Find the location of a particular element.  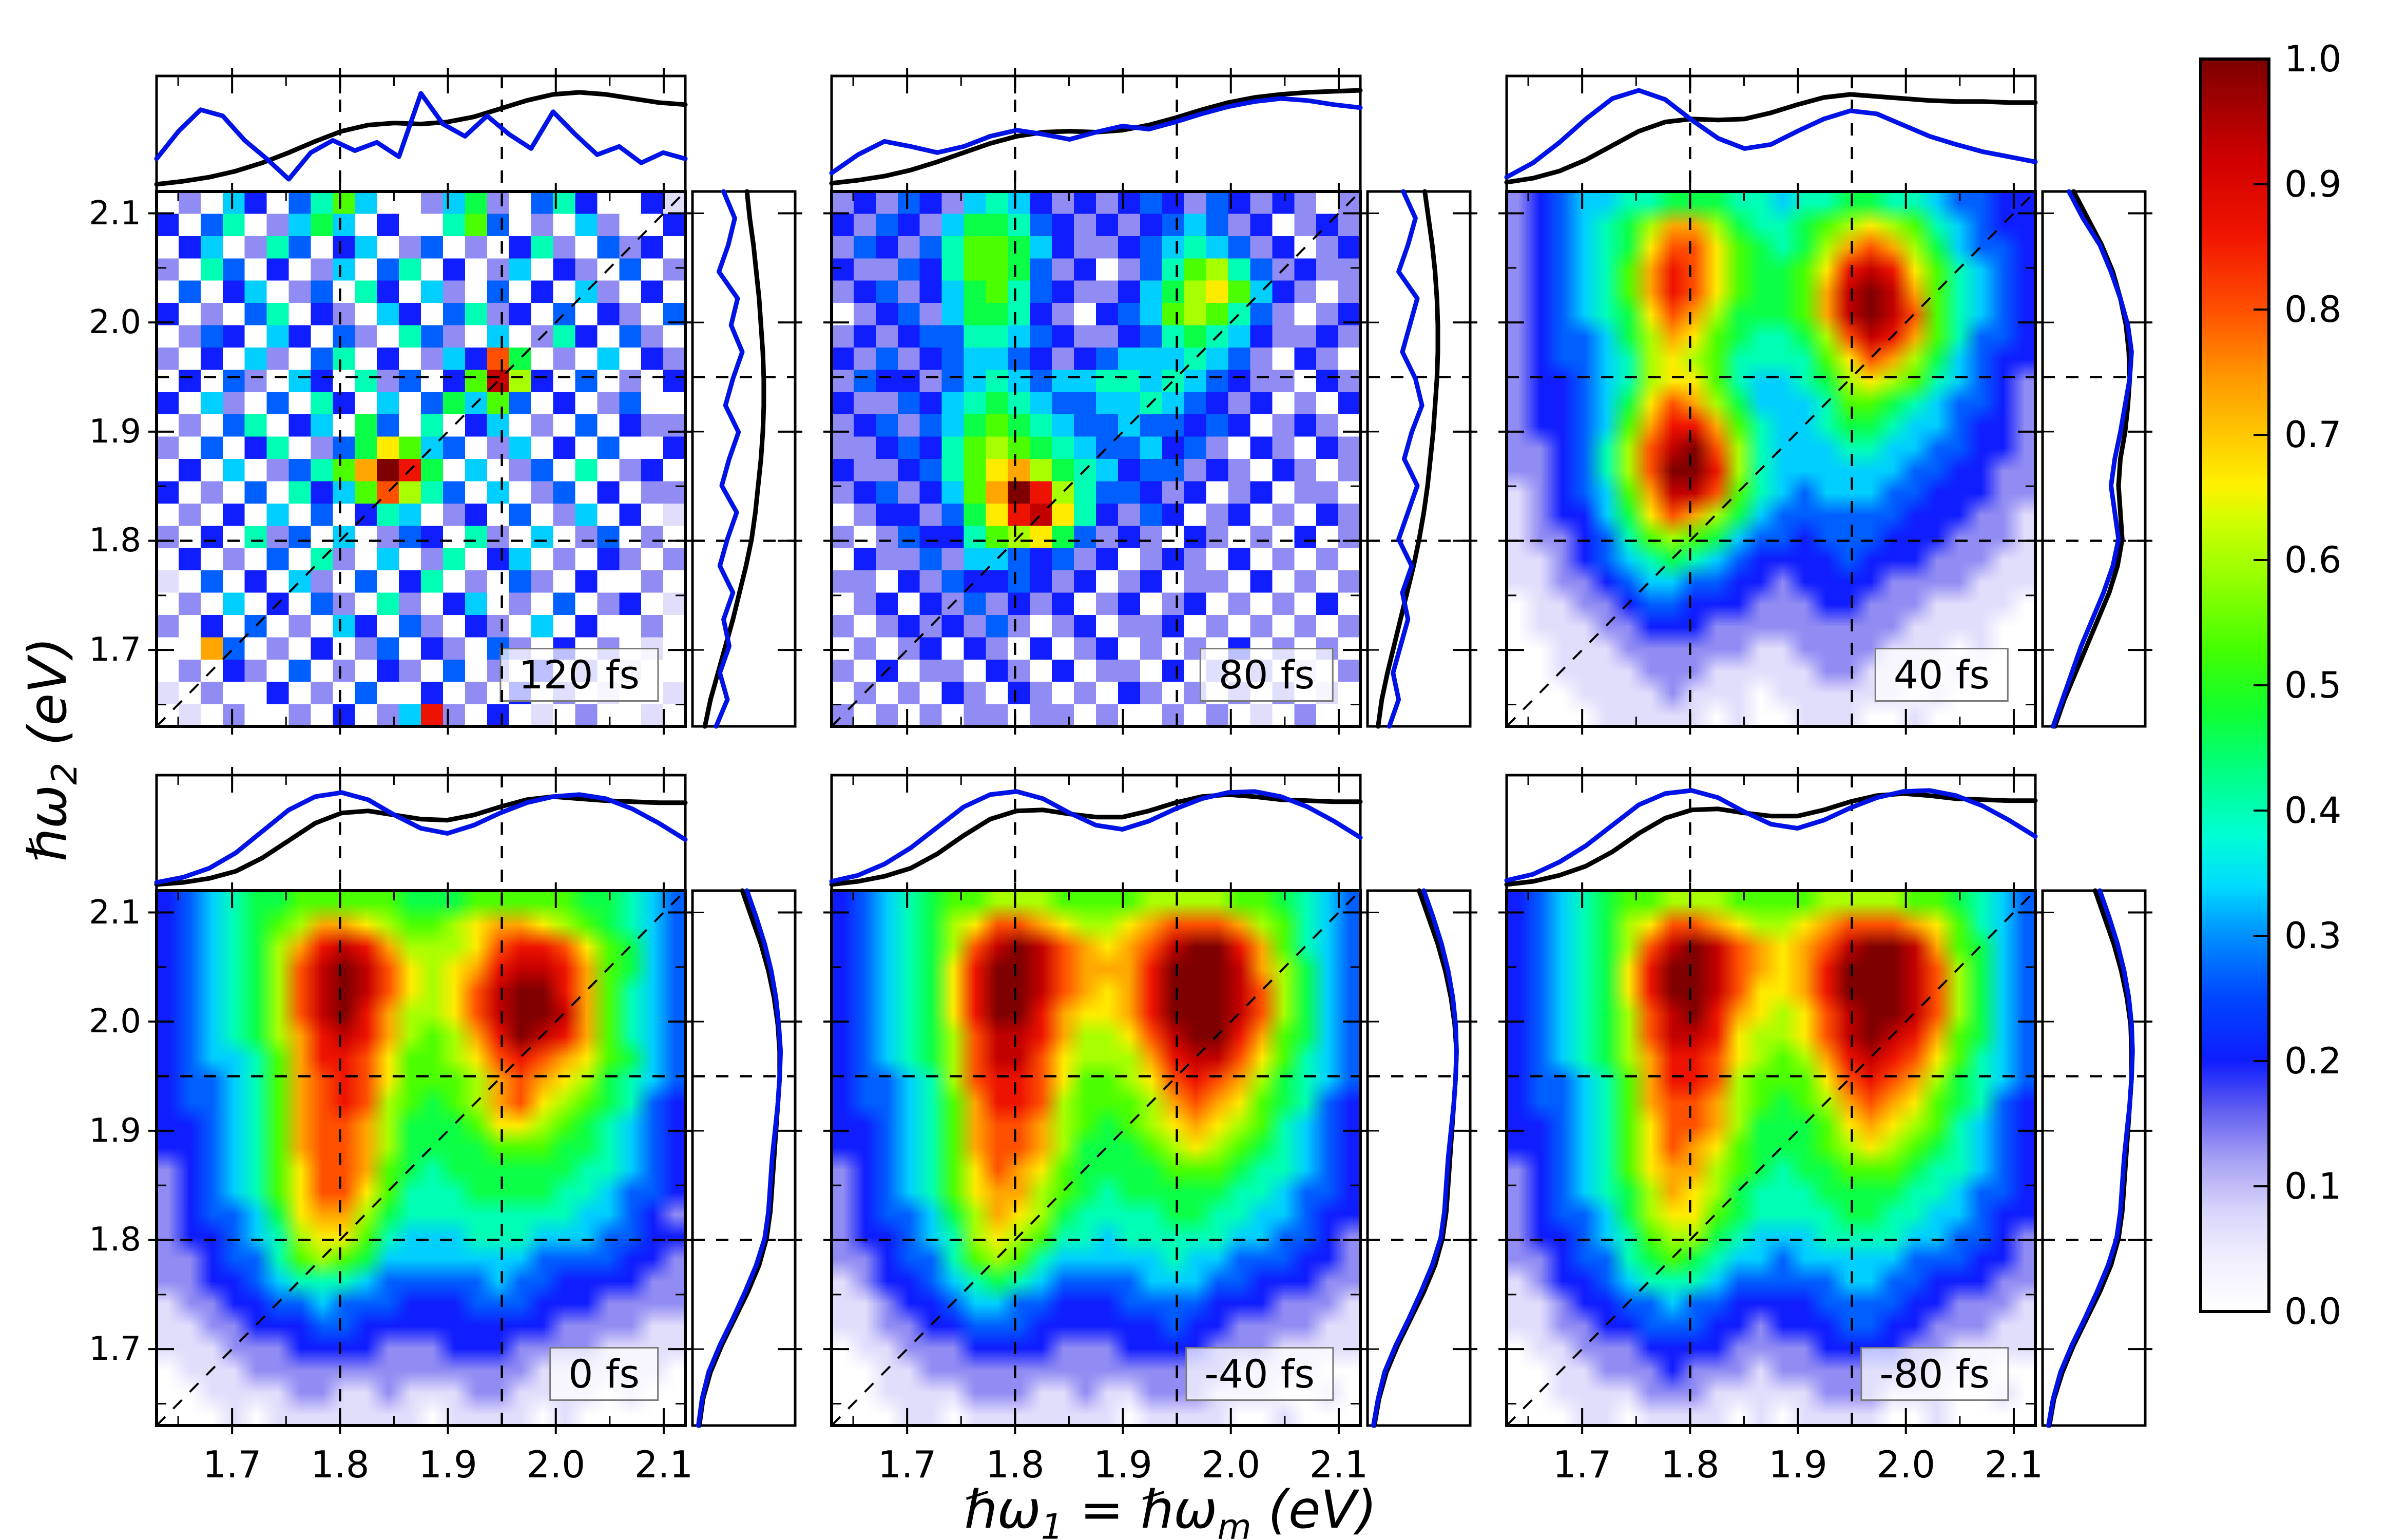

colorbar-tick-label: 0.5 is located at coordinates (2313, 685).